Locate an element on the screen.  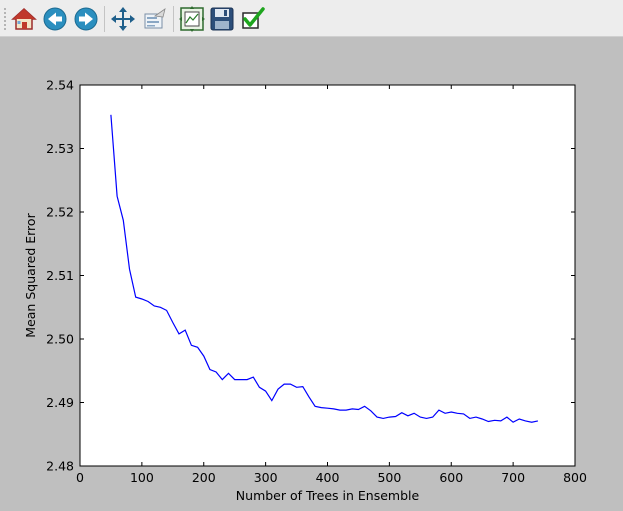
home-button is located at coordinates (24, 19).